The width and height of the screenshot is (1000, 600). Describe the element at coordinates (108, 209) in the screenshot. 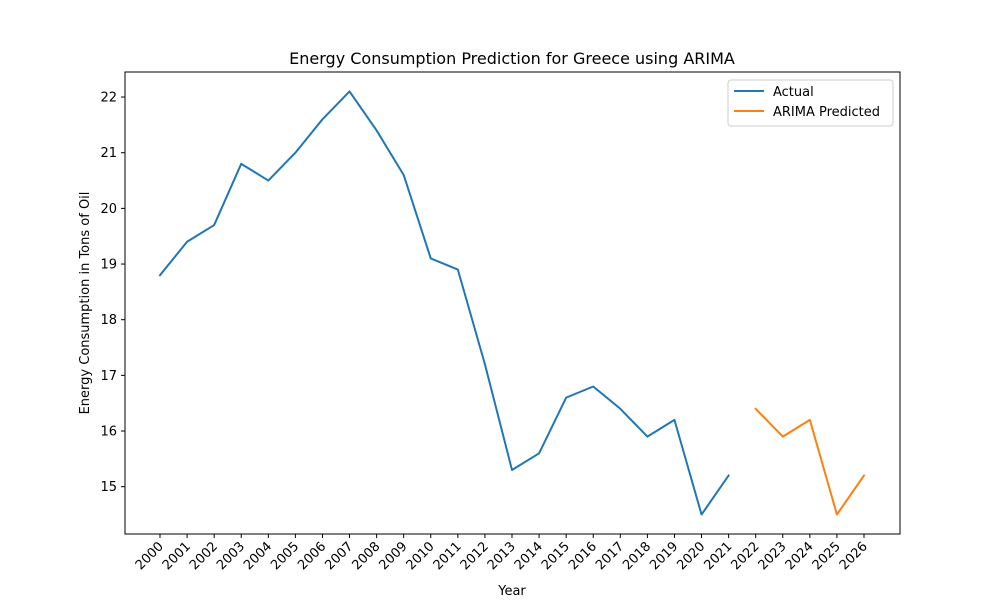

I see `y-tick-label: 20` at that location.